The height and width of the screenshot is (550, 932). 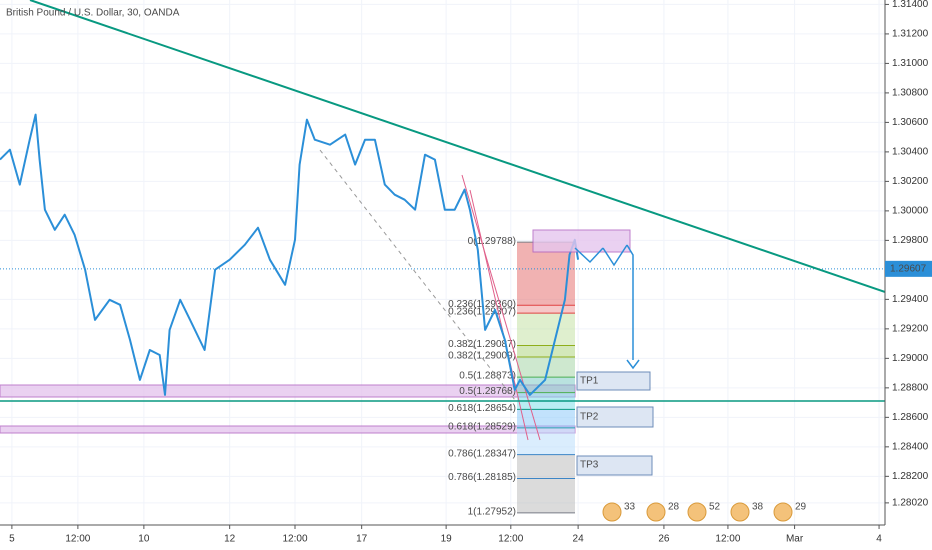 I want to click on last-price-label: 1.29607, so click(x=908, y=268).